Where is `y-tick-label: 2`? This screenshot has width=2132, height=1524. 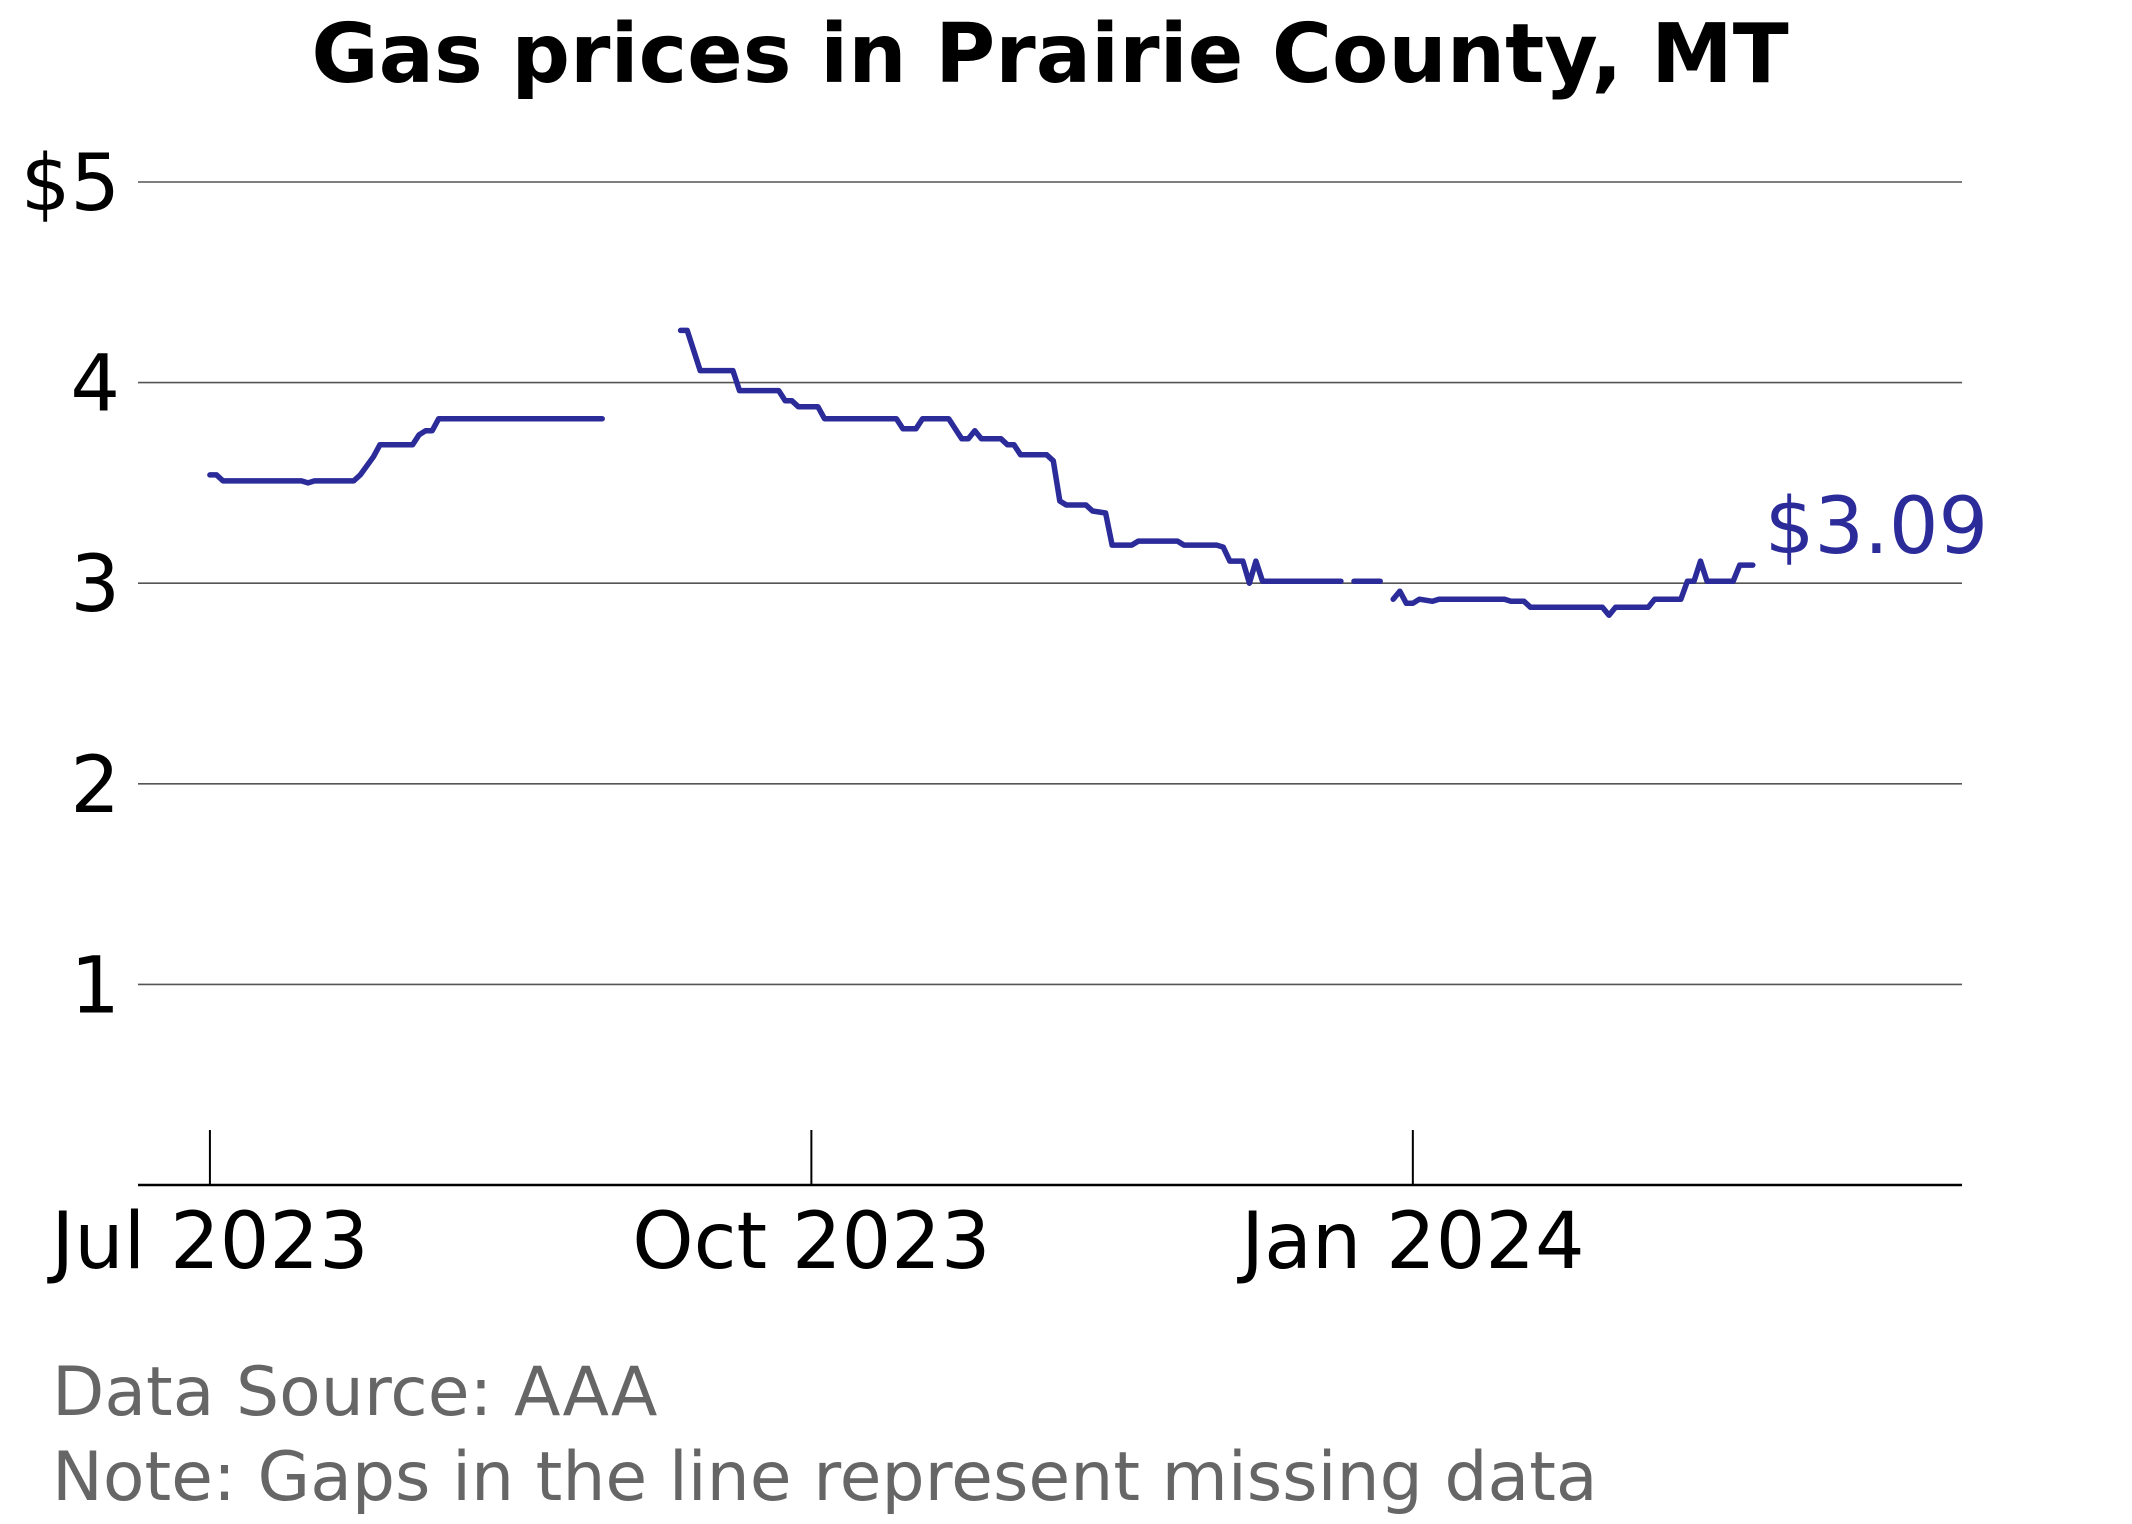
y-tick-label: 2 is located at coordinates (95, 786).